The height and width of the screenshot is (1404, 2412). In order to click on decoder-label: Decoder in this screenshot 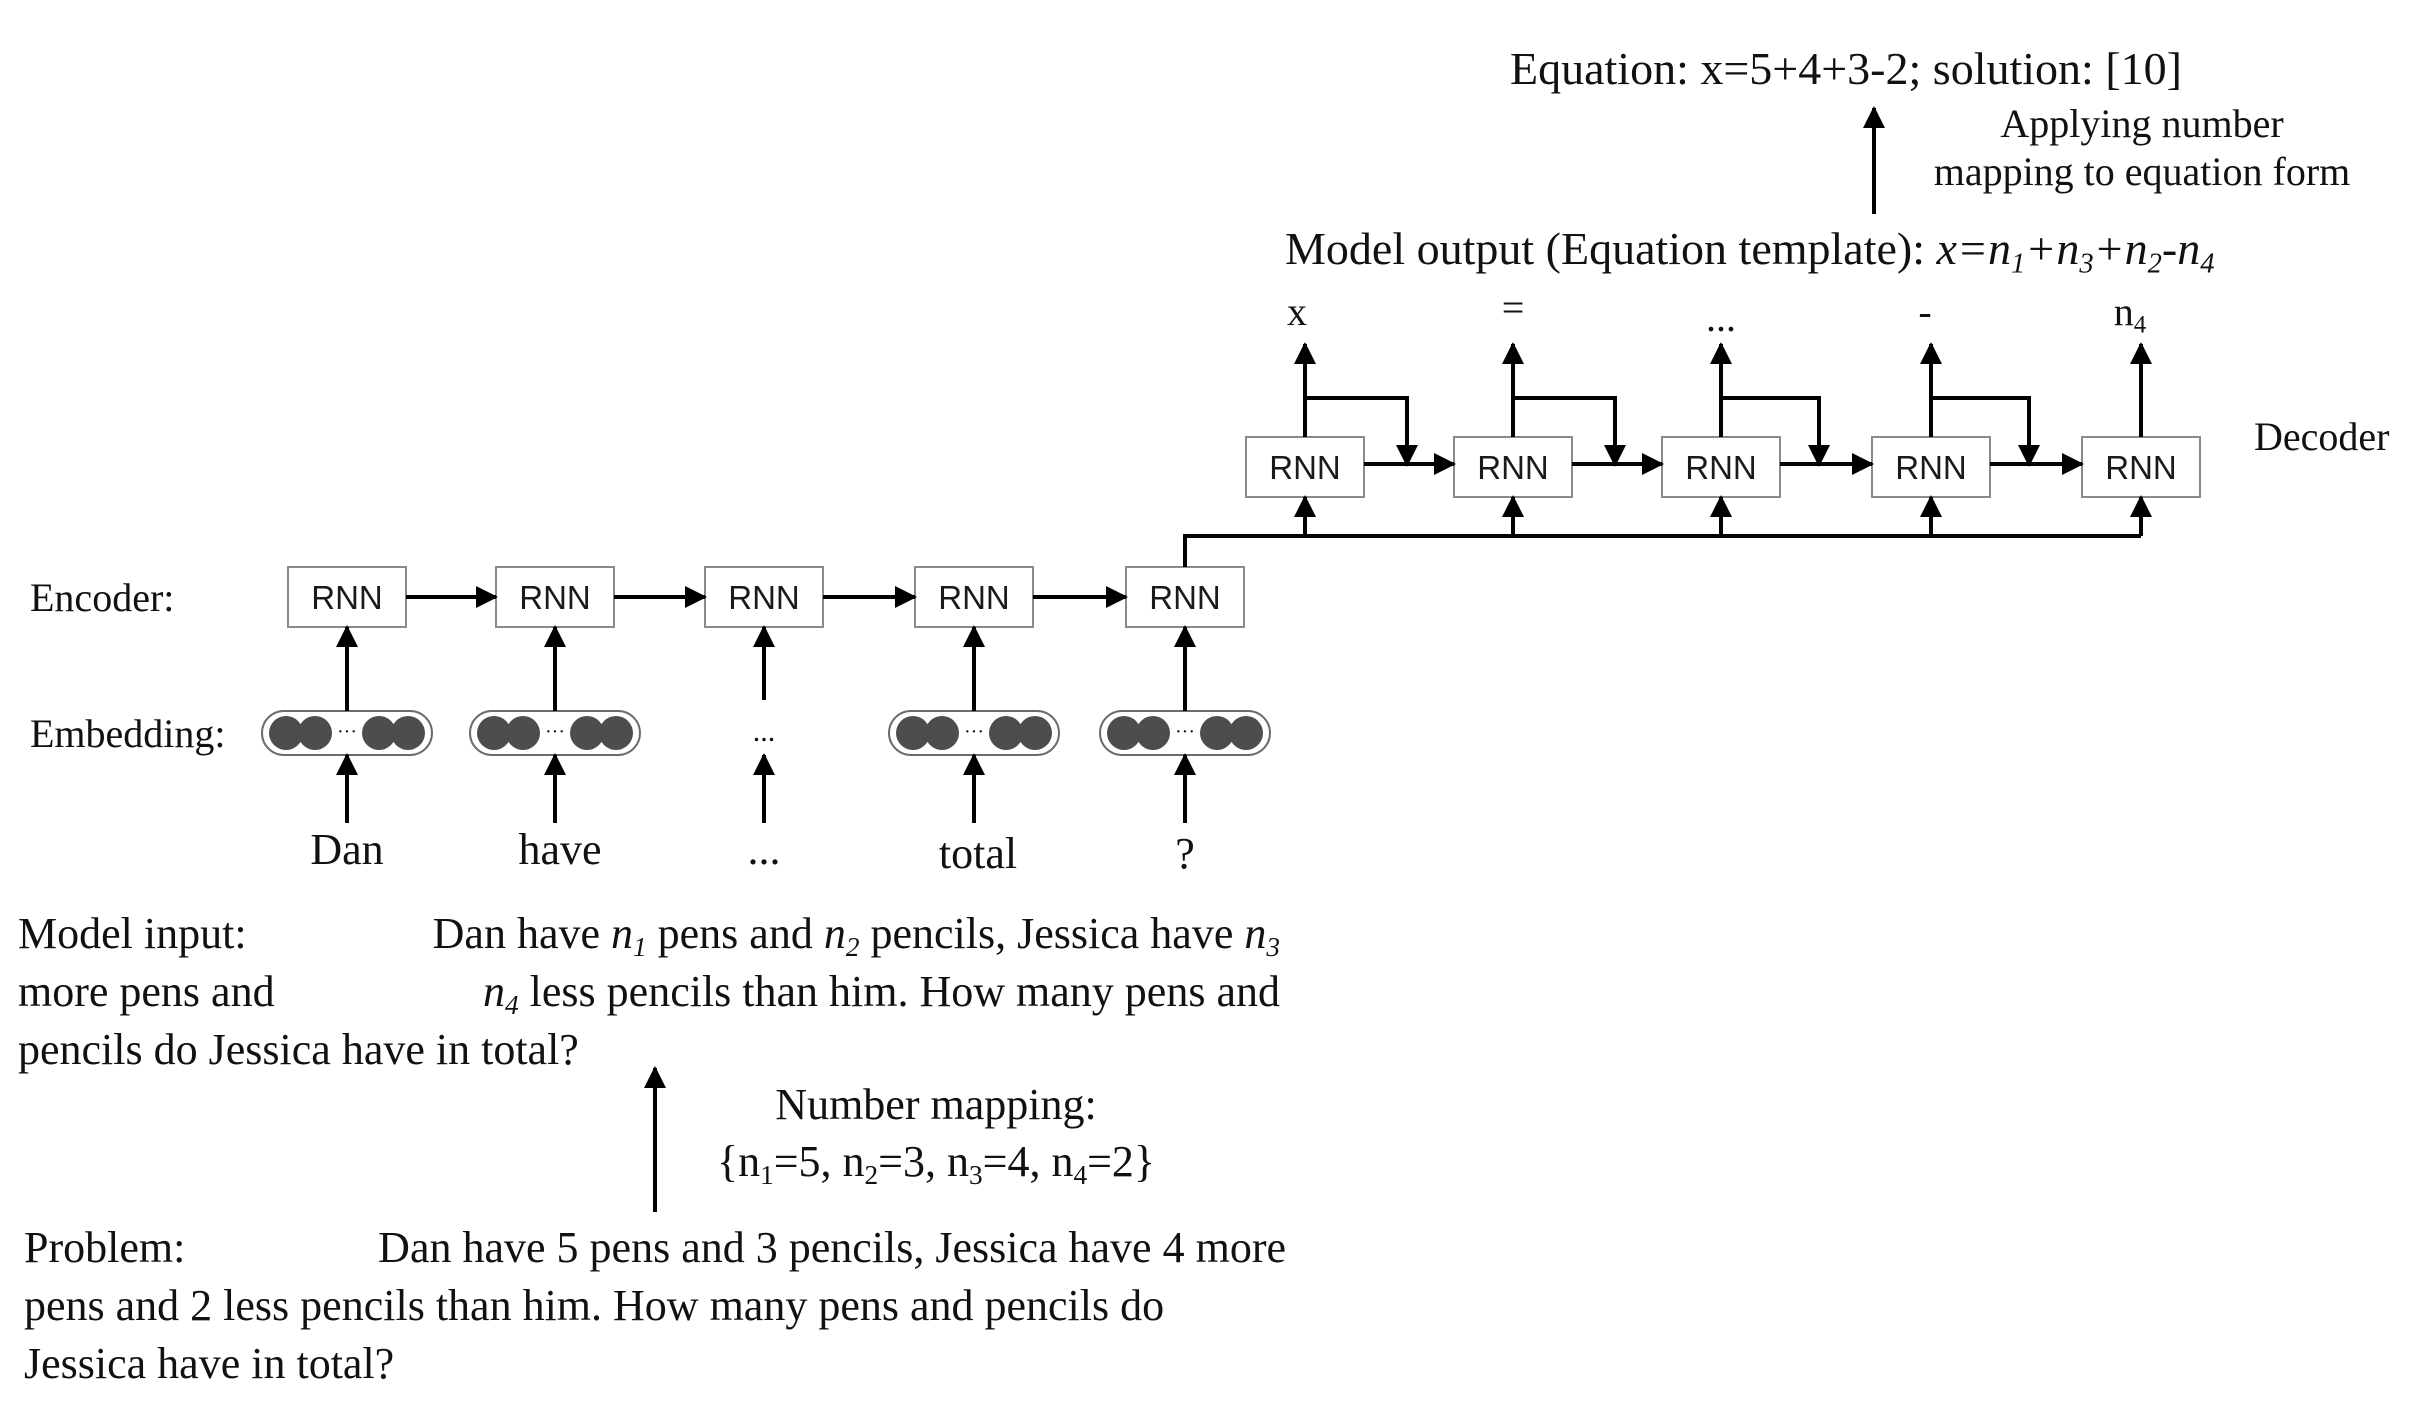, I will do `click(2322, 436)`.